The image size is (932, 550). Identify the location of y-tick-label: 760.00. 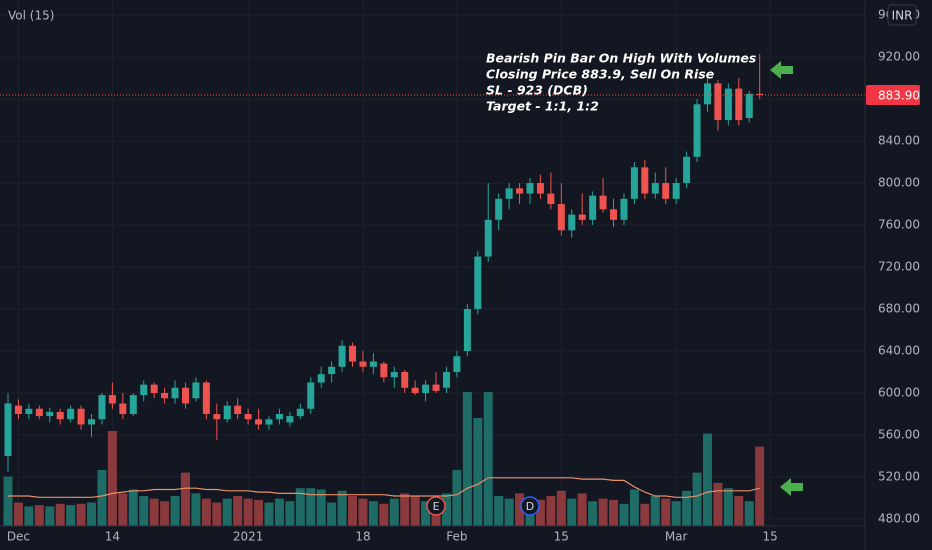
(899, 225).